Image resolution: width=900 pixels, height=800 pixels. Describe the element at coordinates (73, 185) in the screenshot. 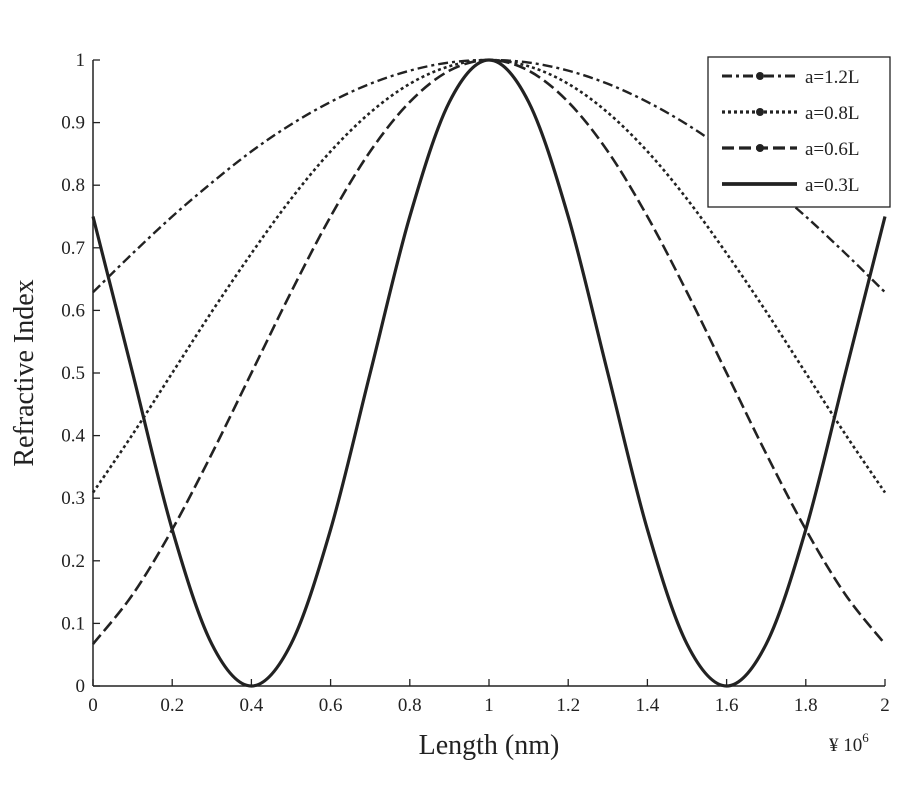

I see `y-tick-label: 0.8` at that location.